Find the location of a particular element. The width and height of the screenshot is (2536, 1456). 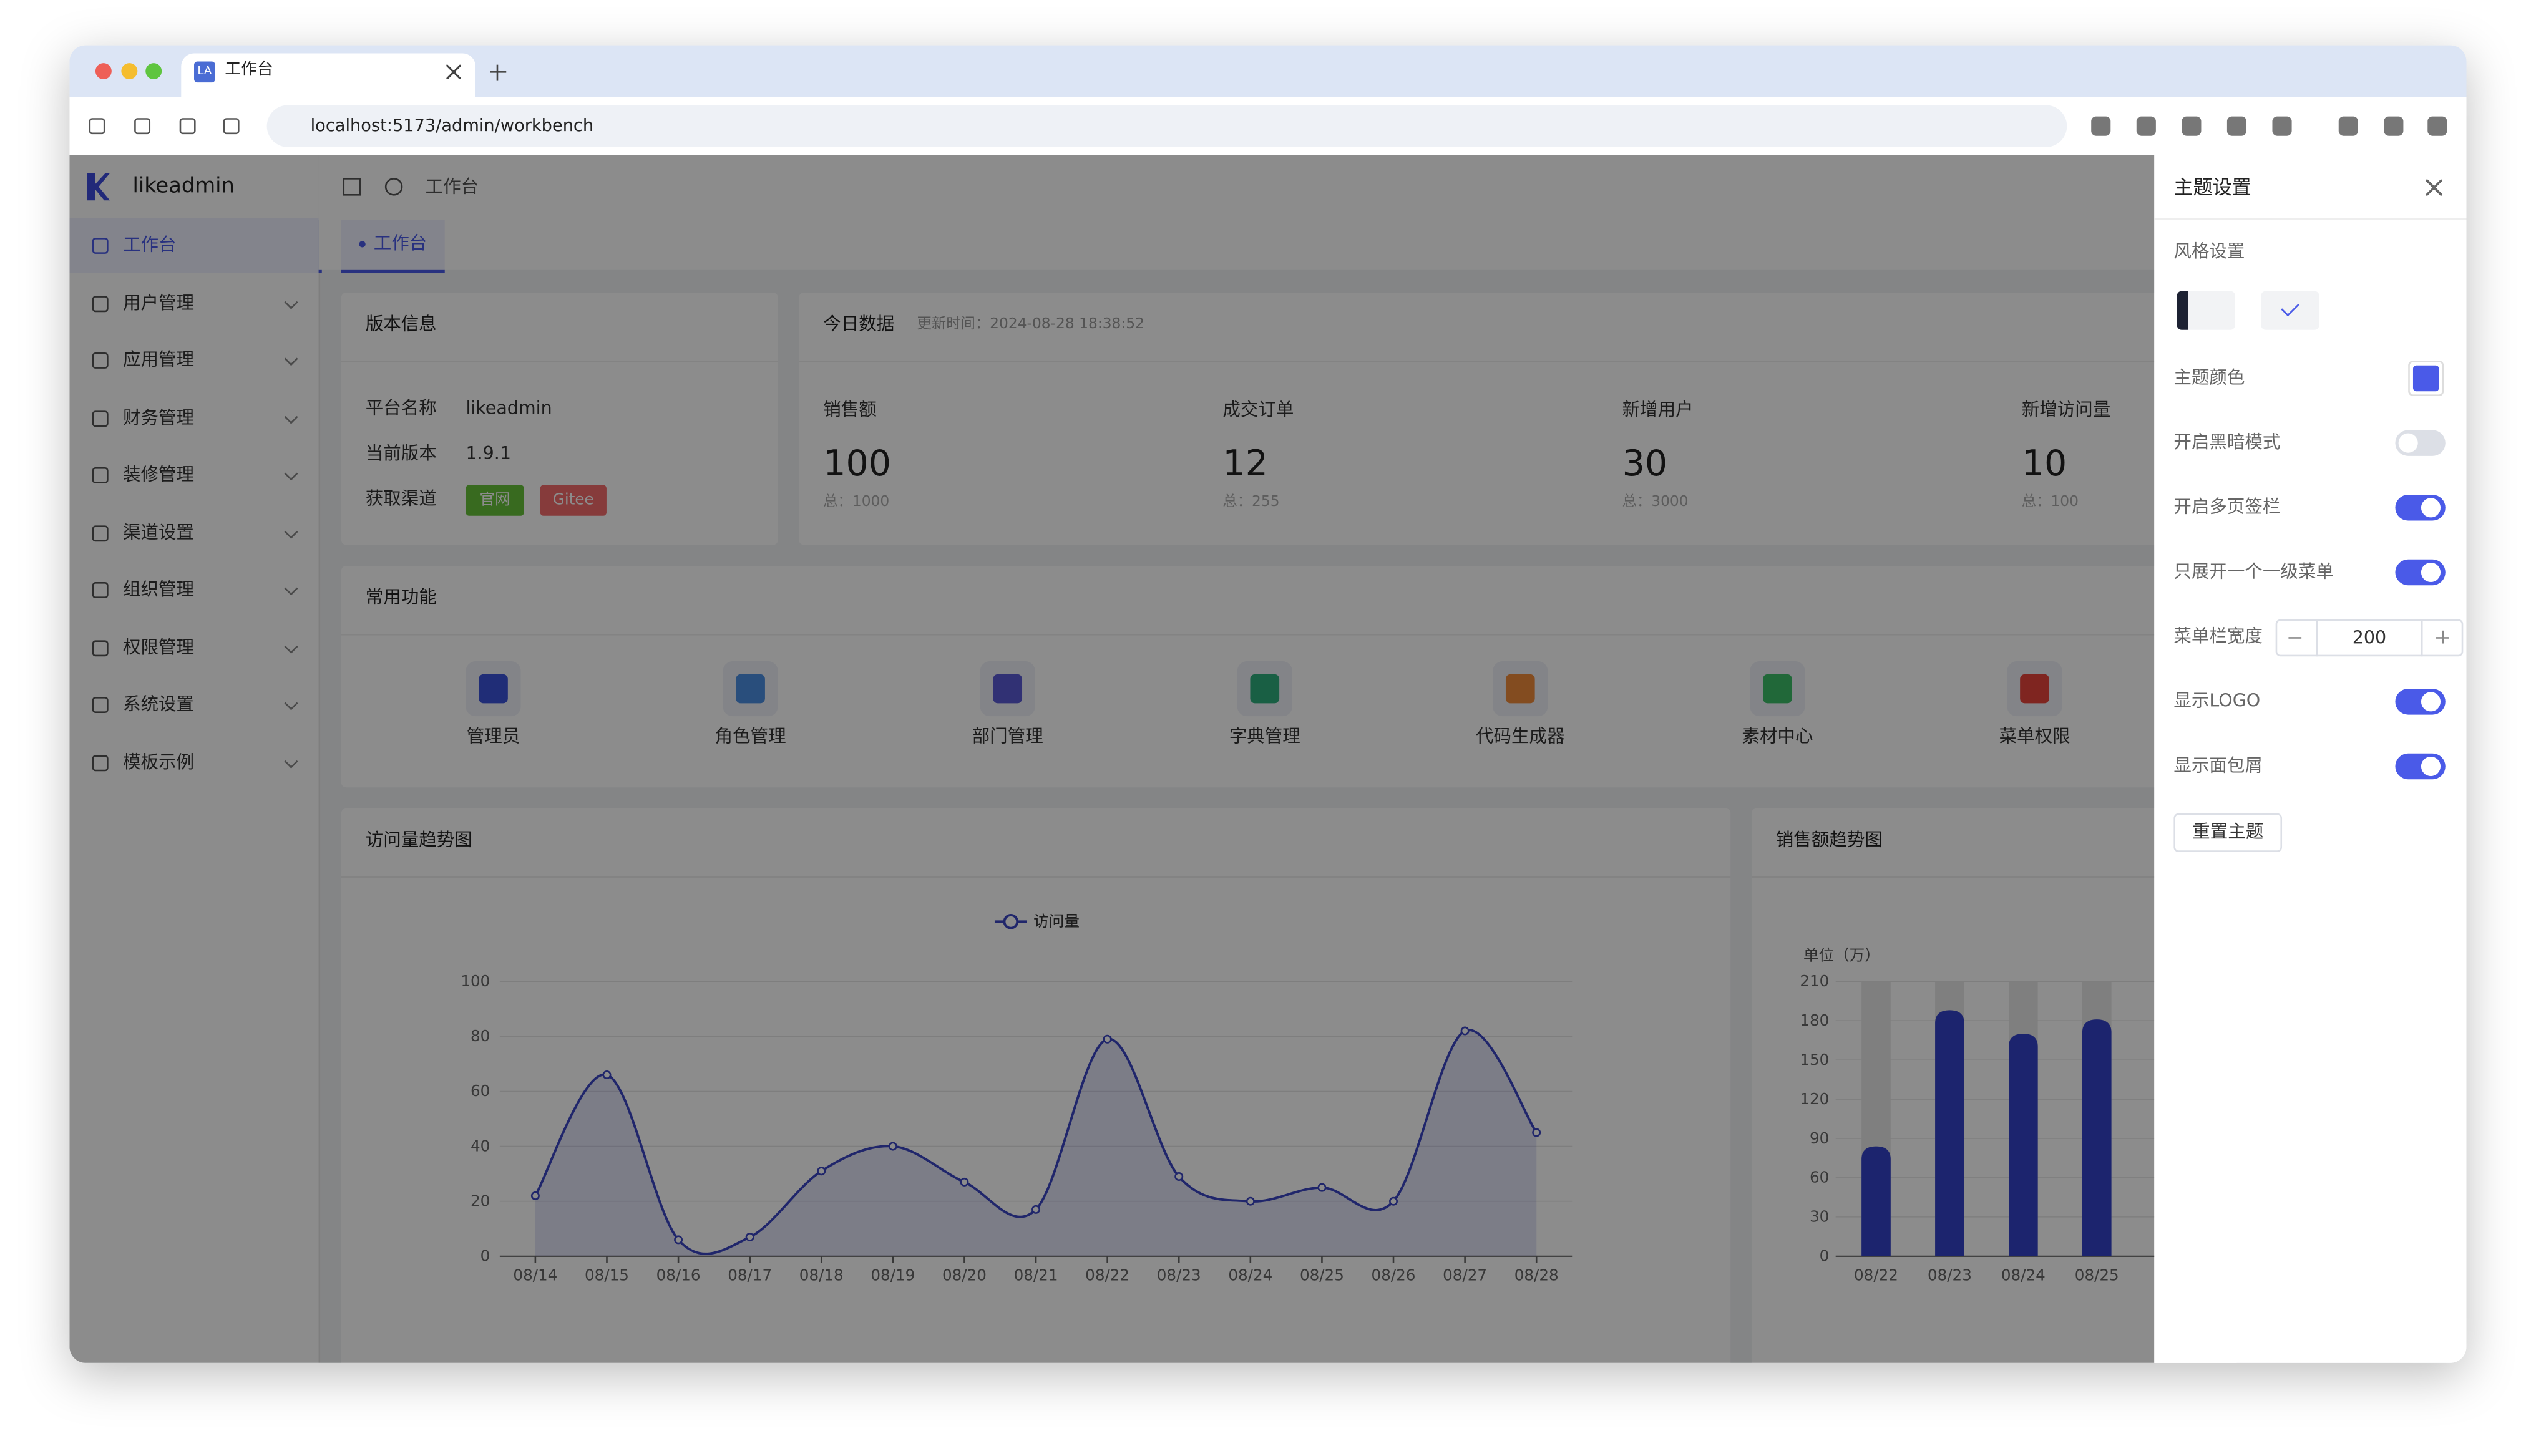

refresh-icon is located at coordinates (393, 187).